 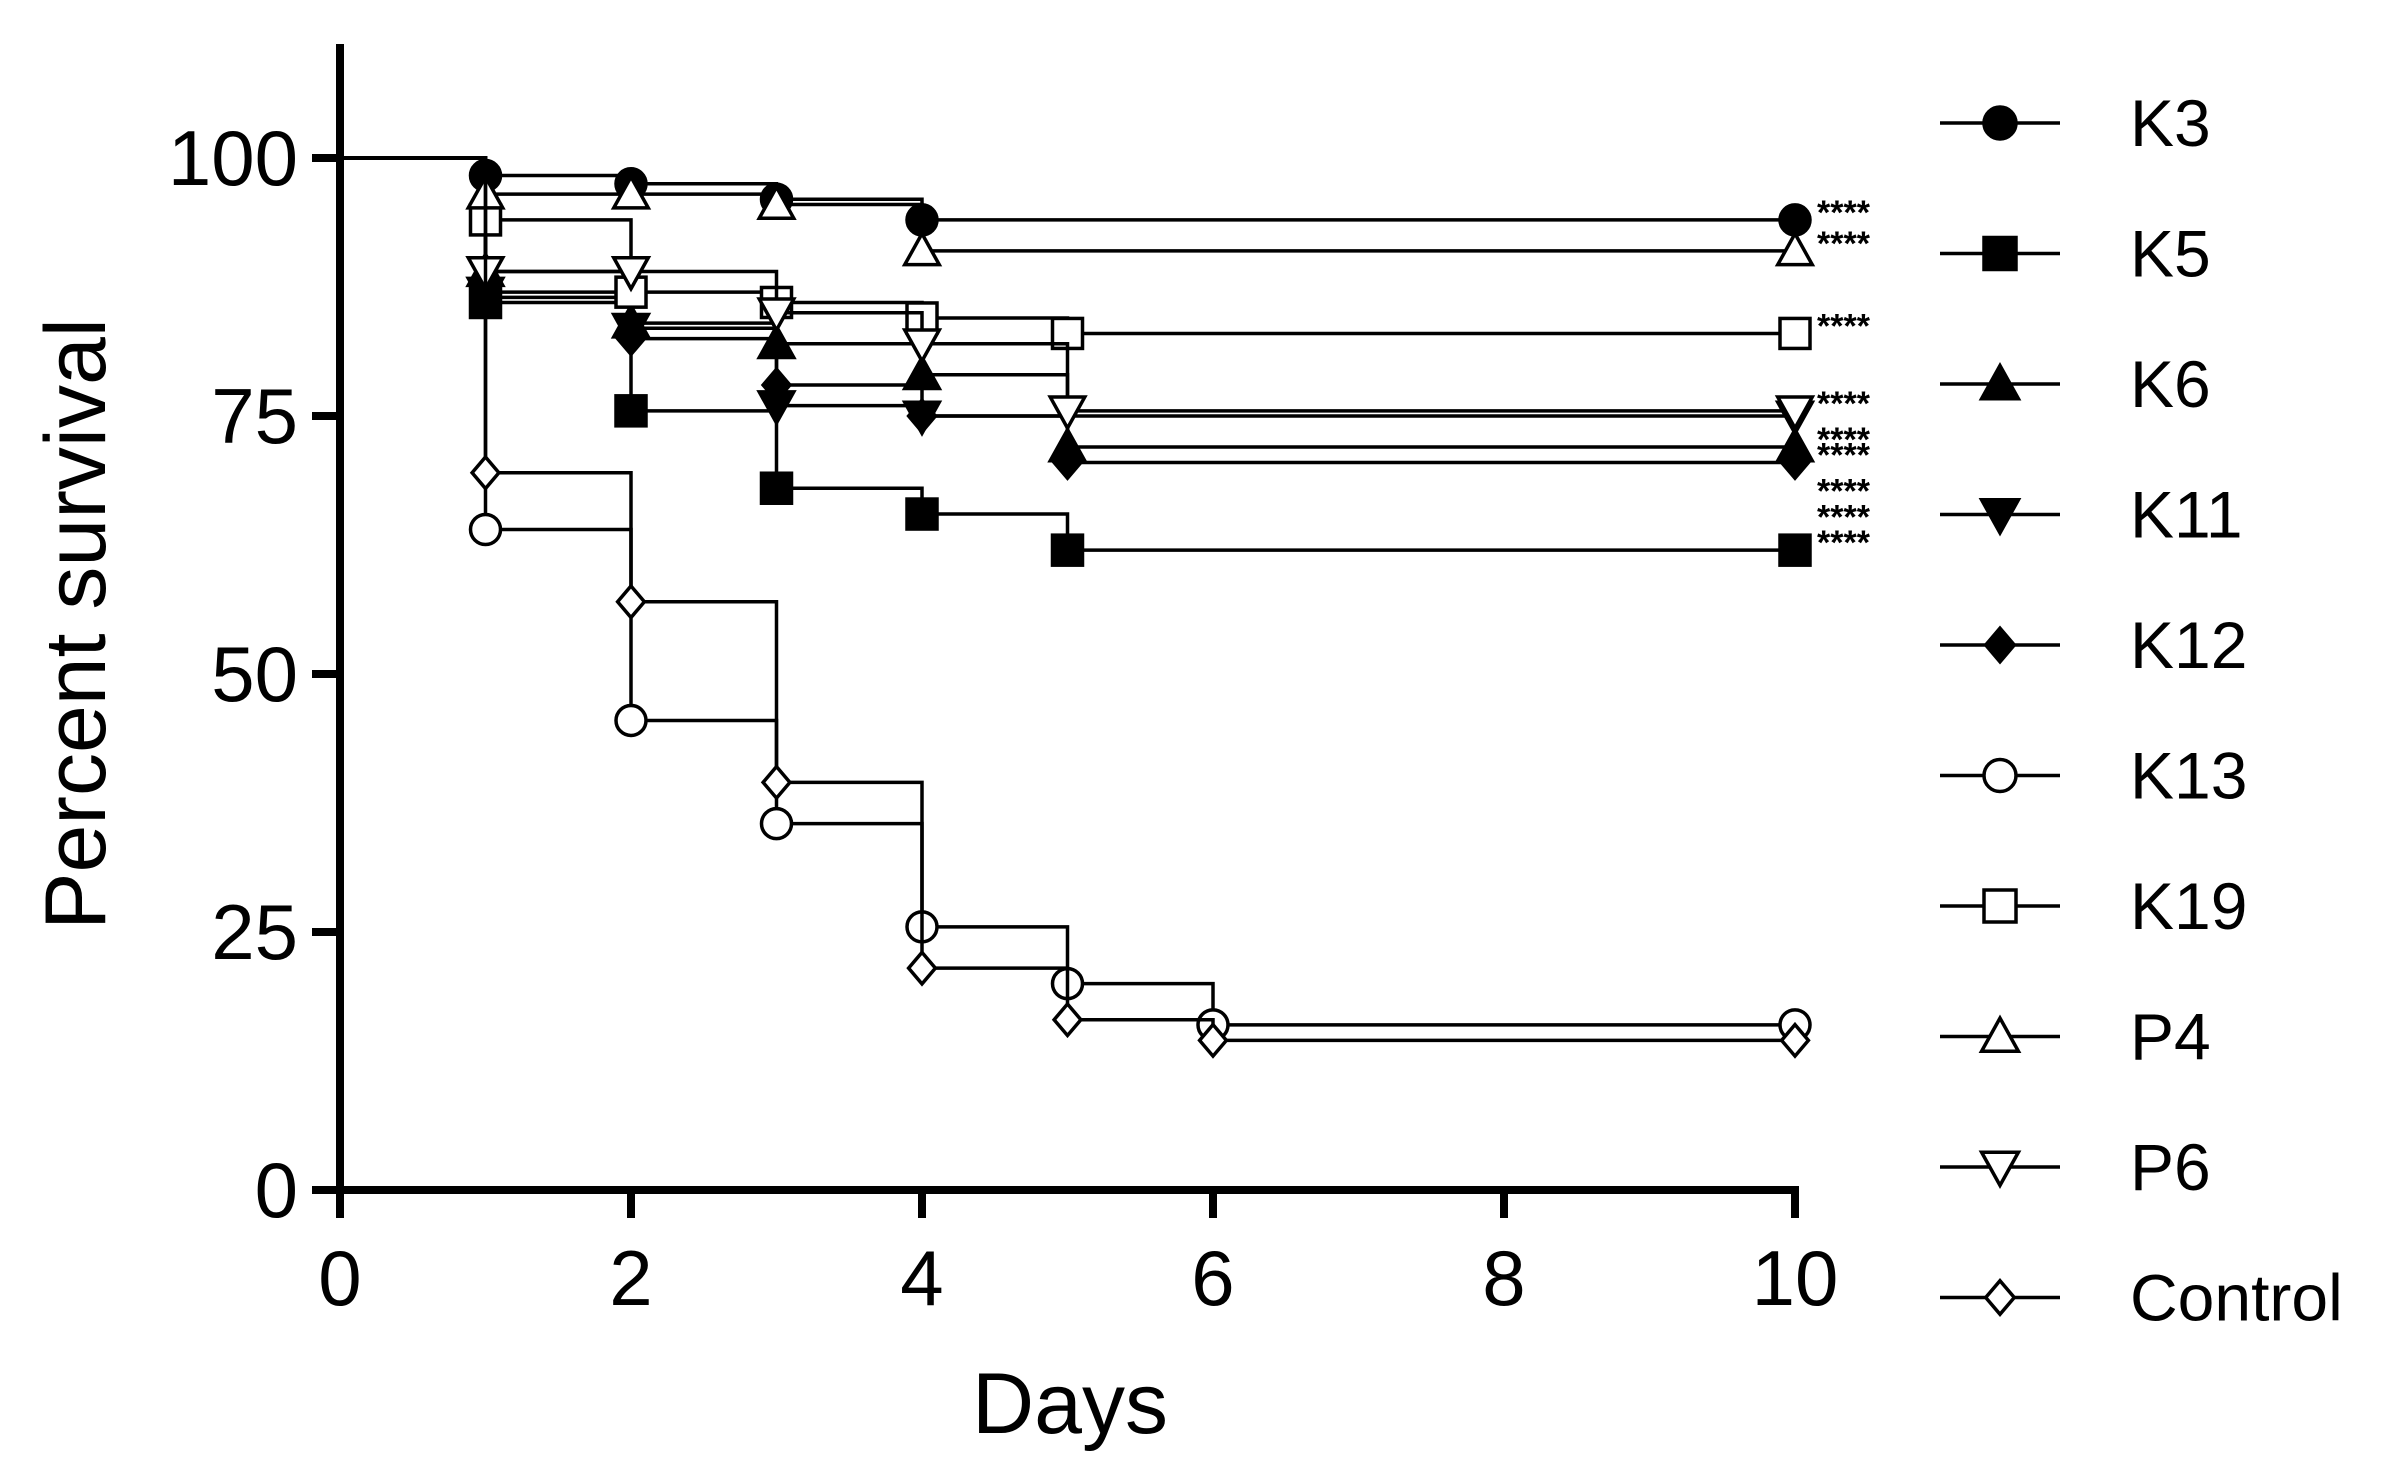 I want to click on x-tick-label: 8, so click(x=1503, y=1278).